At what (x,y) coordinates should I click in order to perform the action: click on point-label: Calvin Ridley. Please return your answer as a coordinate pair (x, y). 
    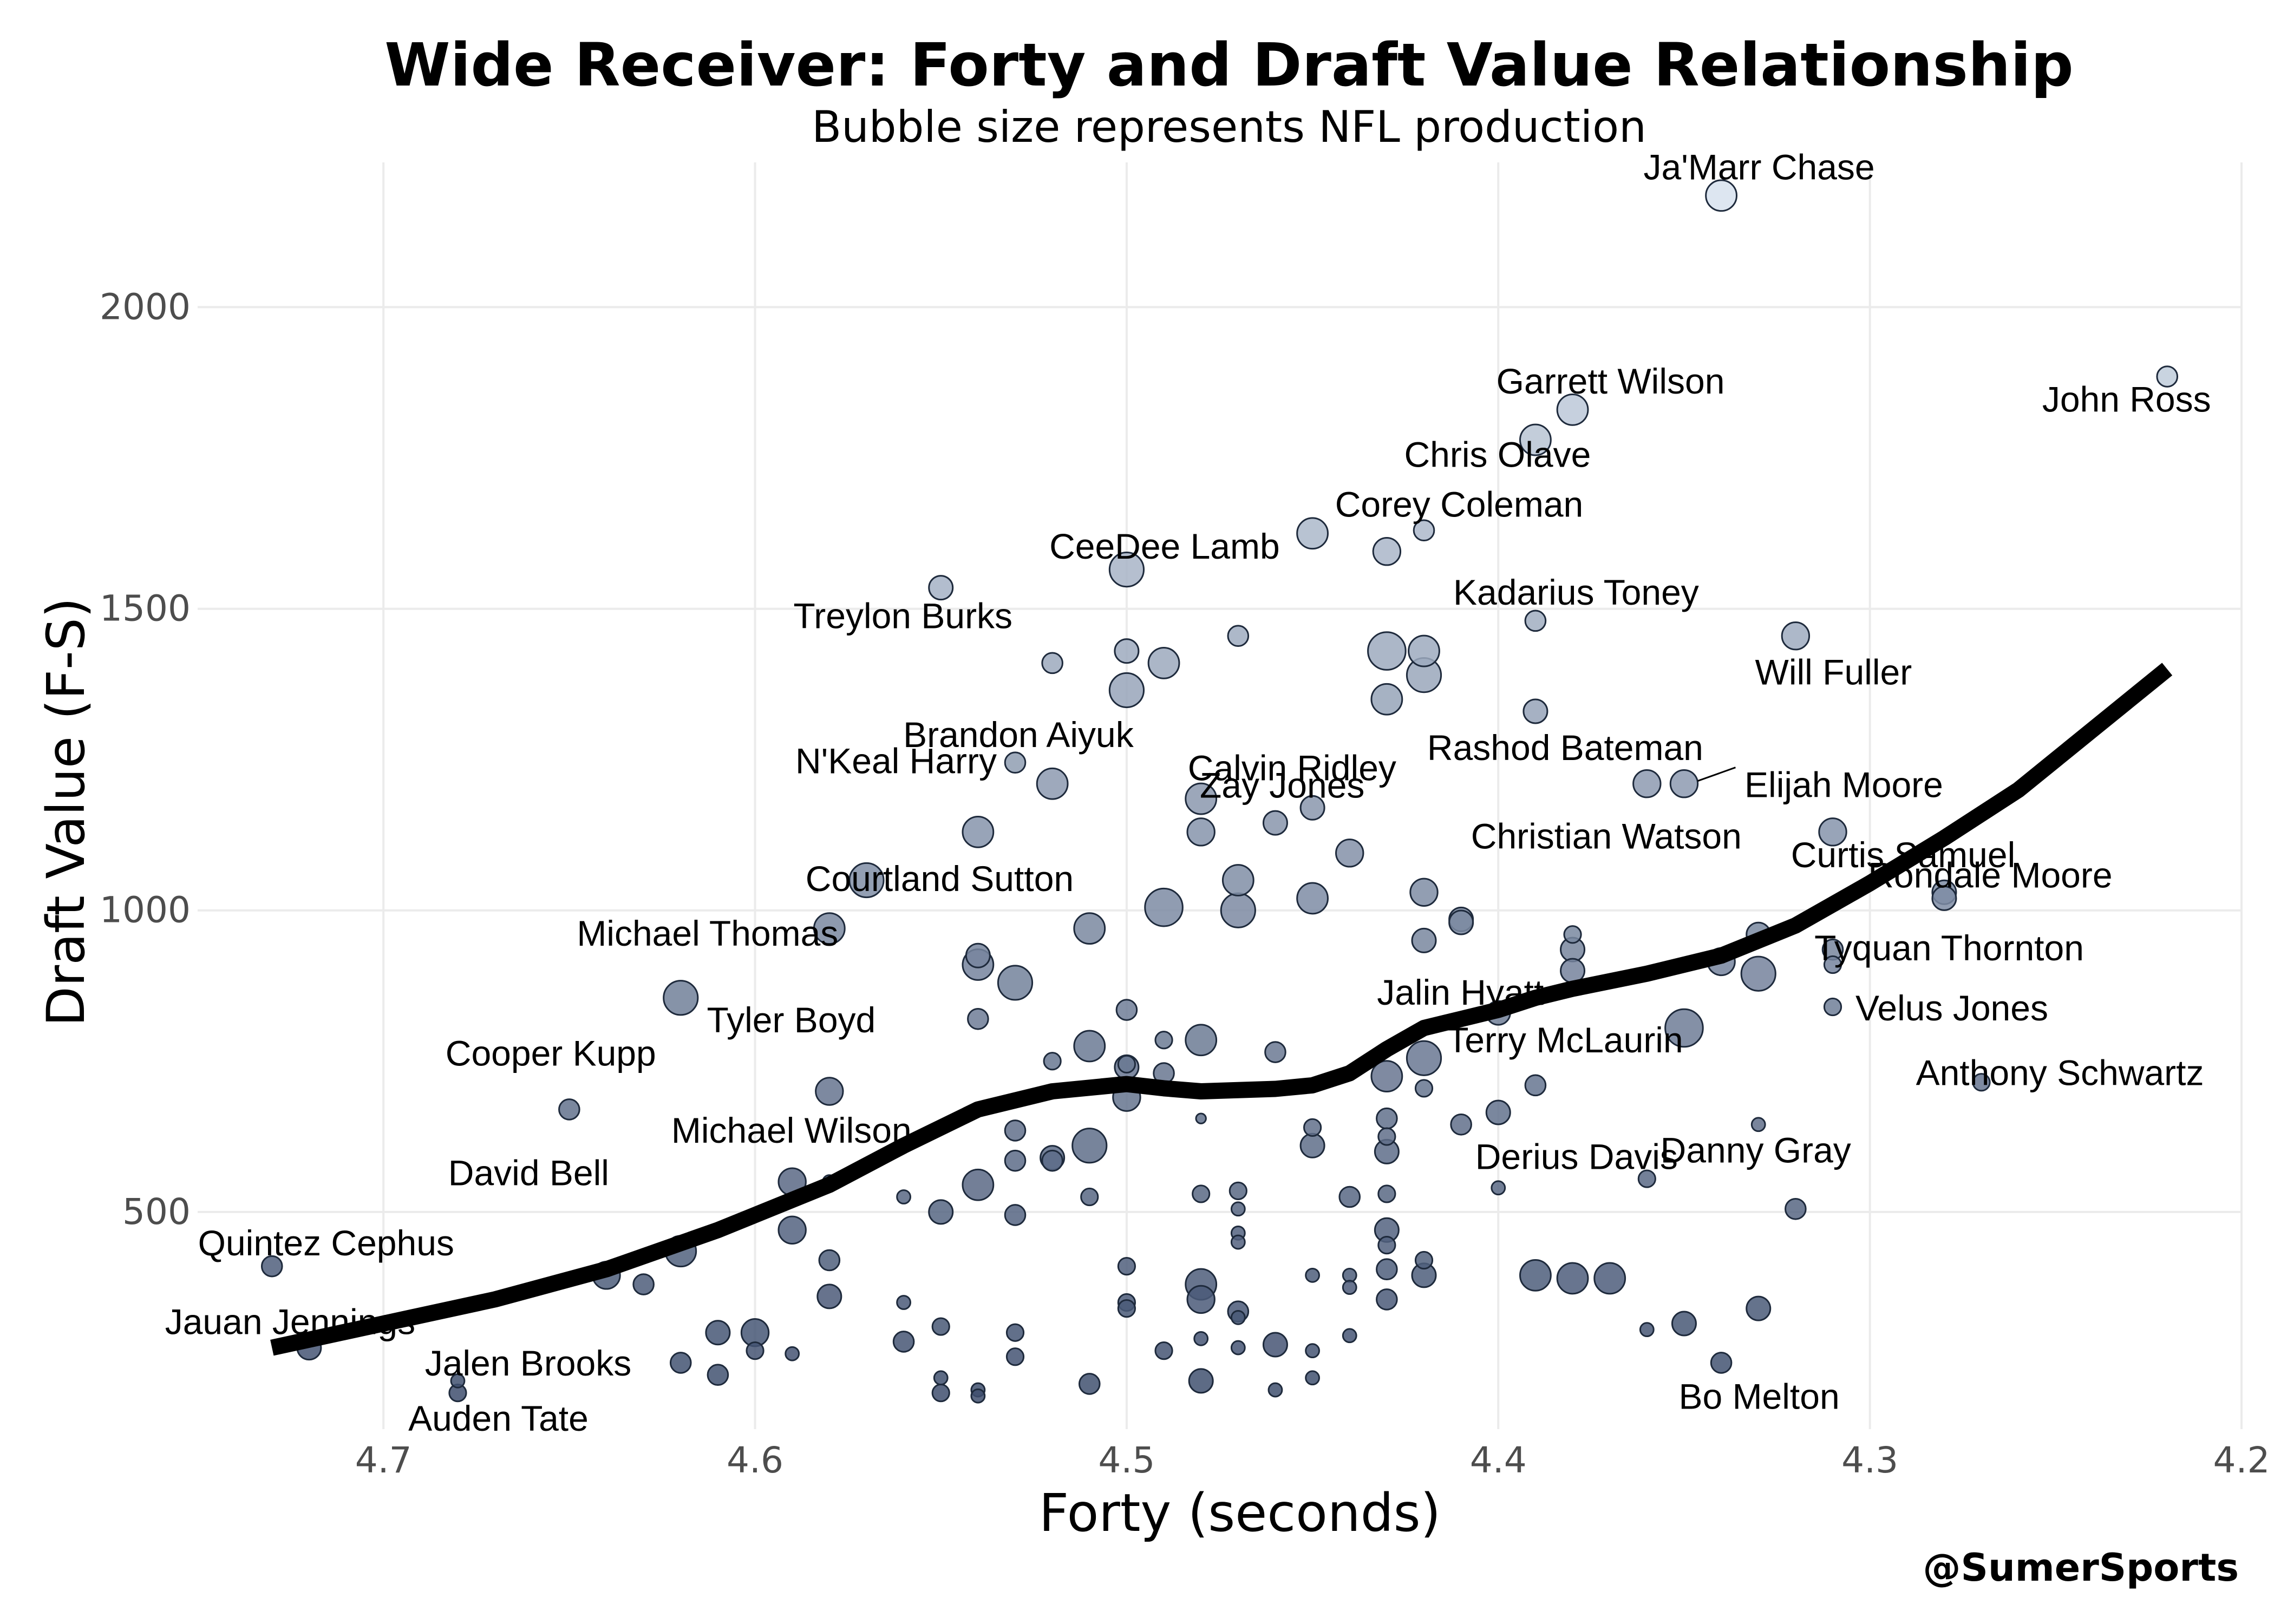
    Looking at the image, I should click on (1292, 768).